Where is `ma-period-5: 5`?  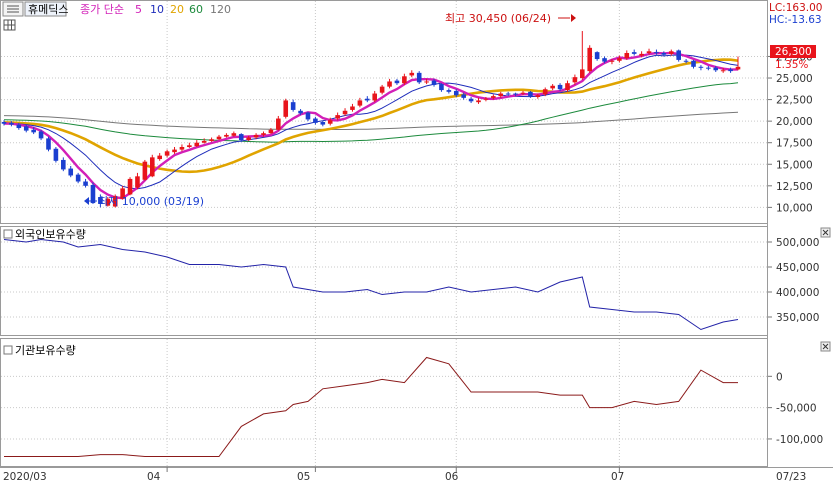 ma-period-5: 5 is located at coordinates (138, 9).